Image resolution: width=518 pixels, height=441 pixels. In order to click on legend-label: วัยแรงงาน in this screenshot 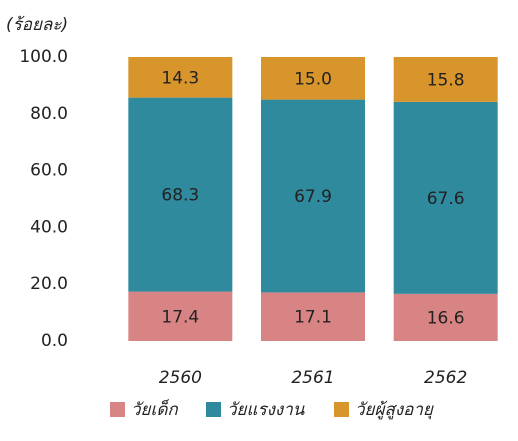, I will do `click(266, 410)`.